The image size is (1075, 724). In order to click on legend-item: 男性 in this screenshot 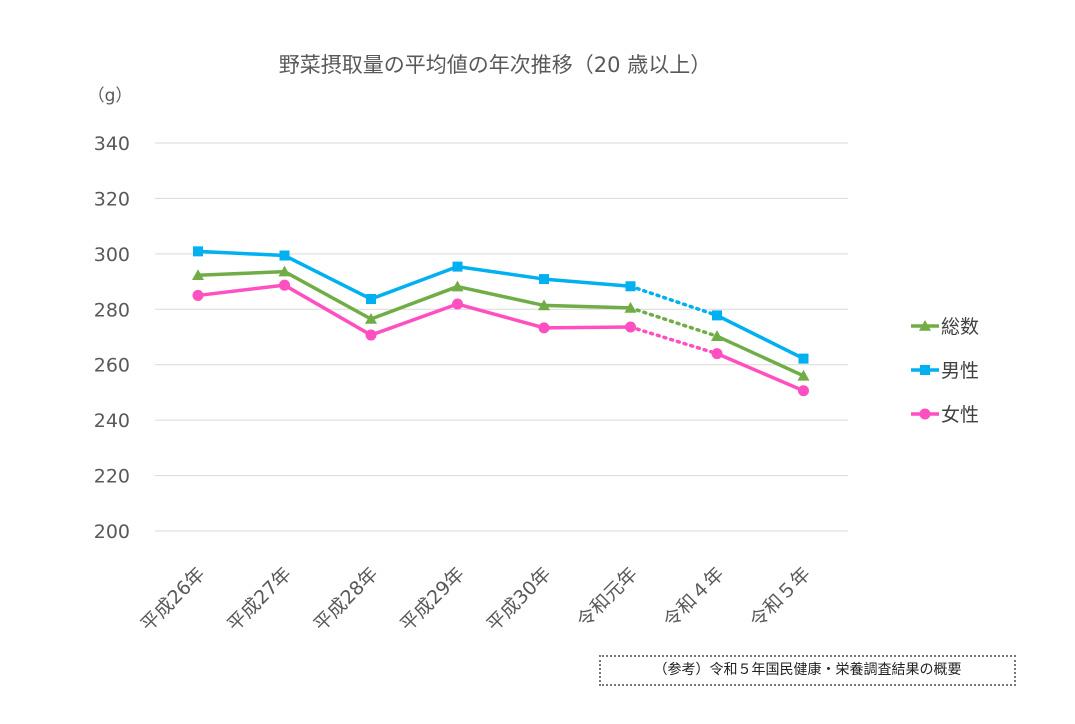, I will do `click(945, 371)`.